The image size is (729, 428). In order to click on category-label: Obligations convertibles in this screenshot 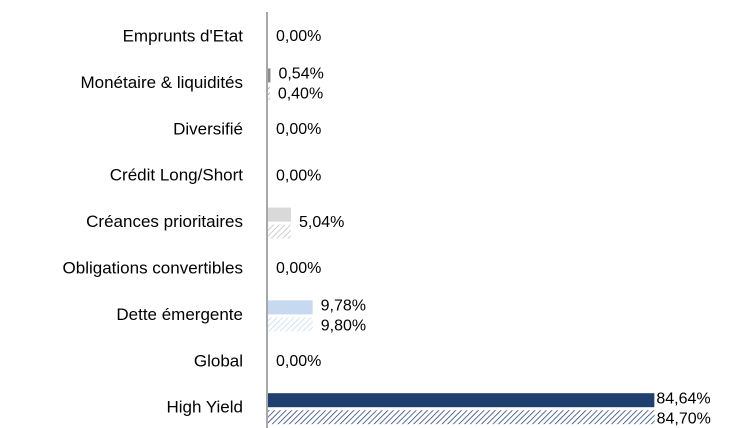, I will do `click(153, 267)`.